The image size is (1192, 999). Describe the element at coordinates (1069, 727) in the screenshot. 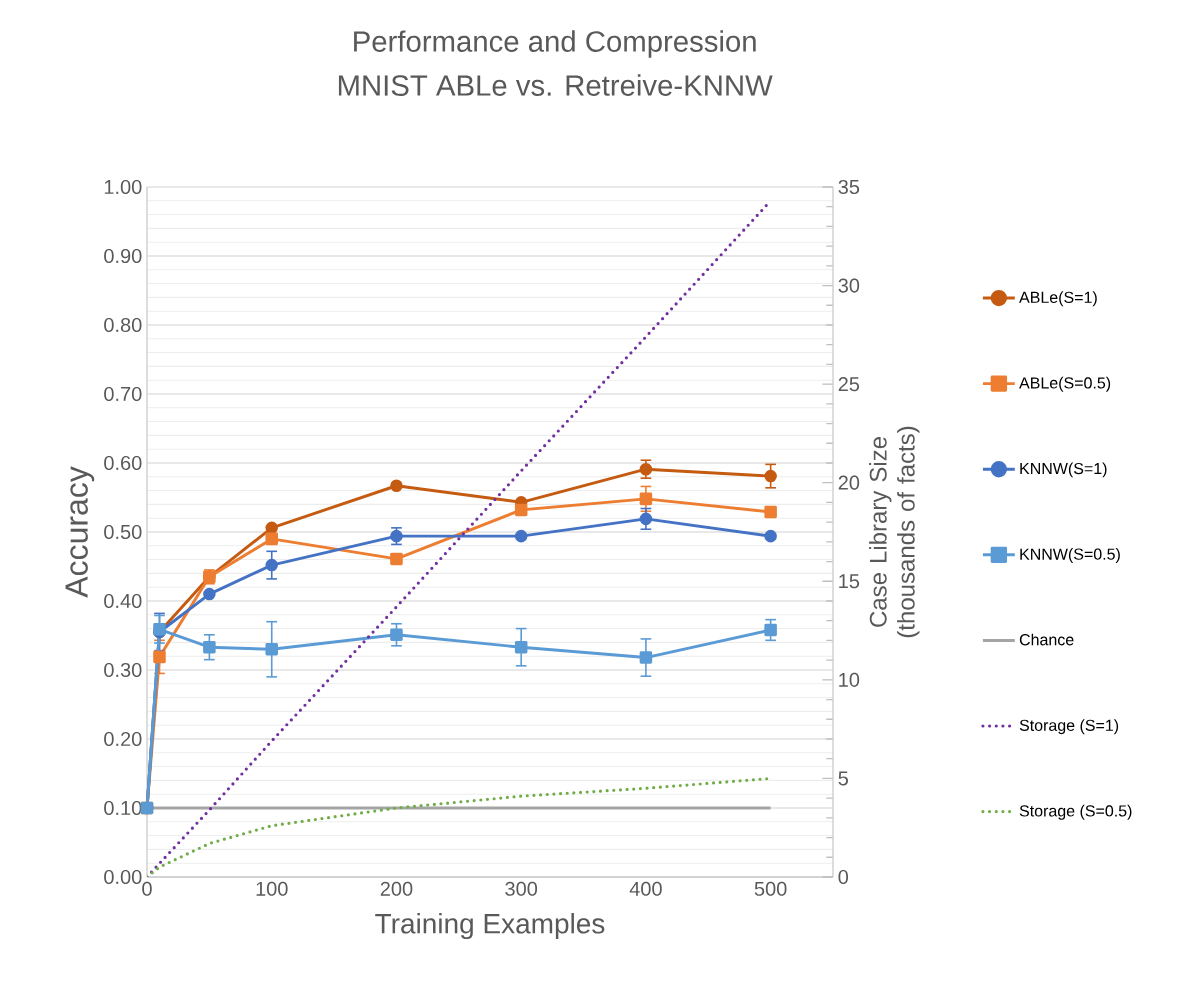

I see `legend-label: Storage (S=1)` at that location.